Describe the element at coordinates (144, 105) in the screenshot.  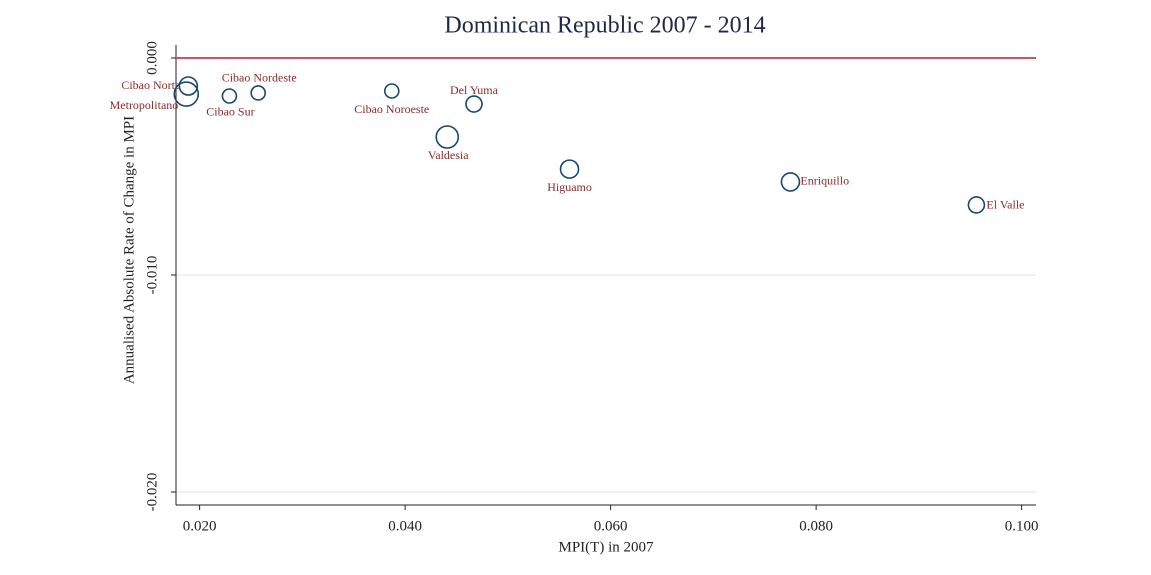
I see `point-label: Metropolitano` at that location.